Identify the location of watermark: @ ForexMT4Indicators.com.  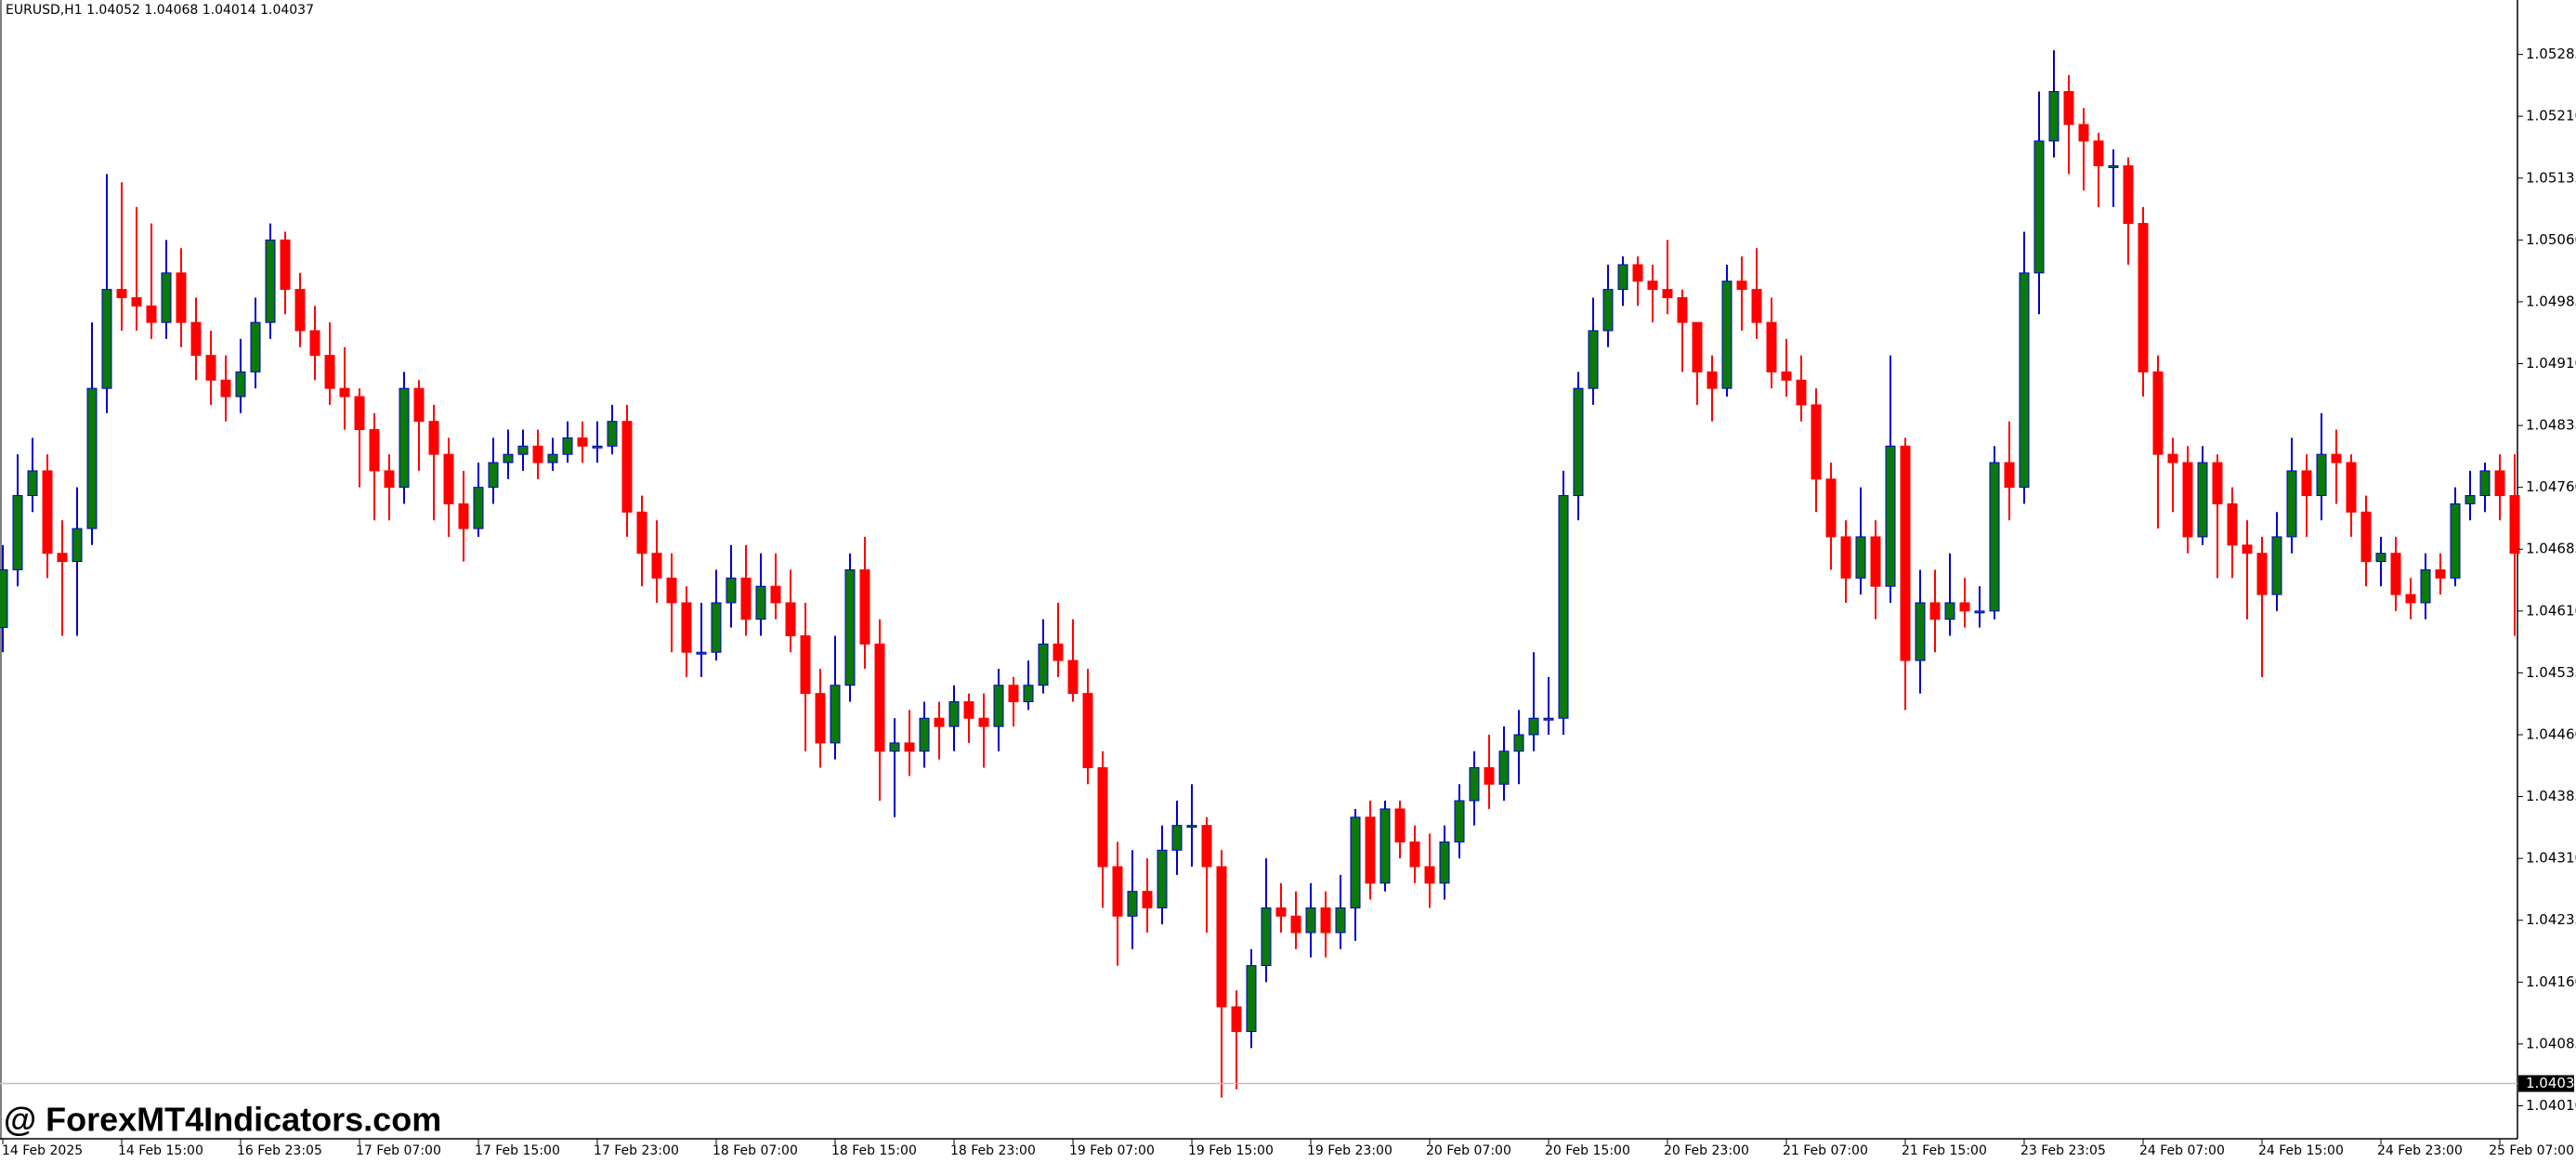
(222, 1120).